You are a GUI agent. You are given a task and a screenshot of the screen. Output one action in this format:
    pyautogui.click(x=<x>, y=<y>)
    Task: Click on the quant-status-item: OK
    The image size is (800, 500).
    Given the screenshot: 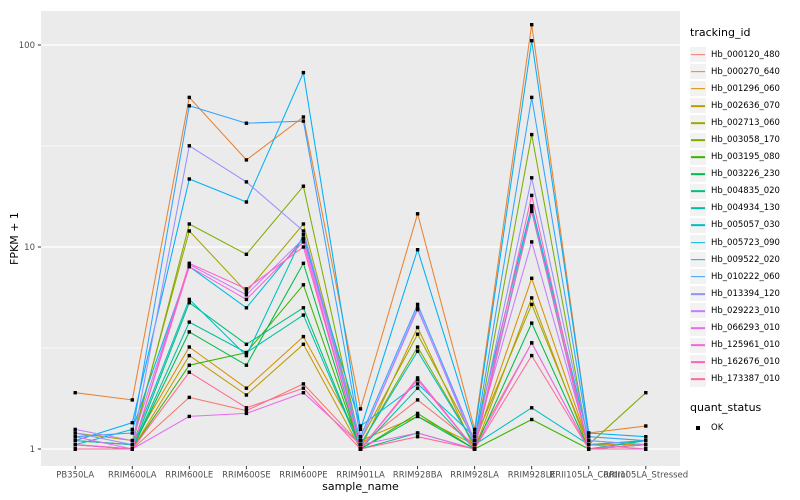 What is the action you would take?
    pyautogui.click(x=745, y=428)
    